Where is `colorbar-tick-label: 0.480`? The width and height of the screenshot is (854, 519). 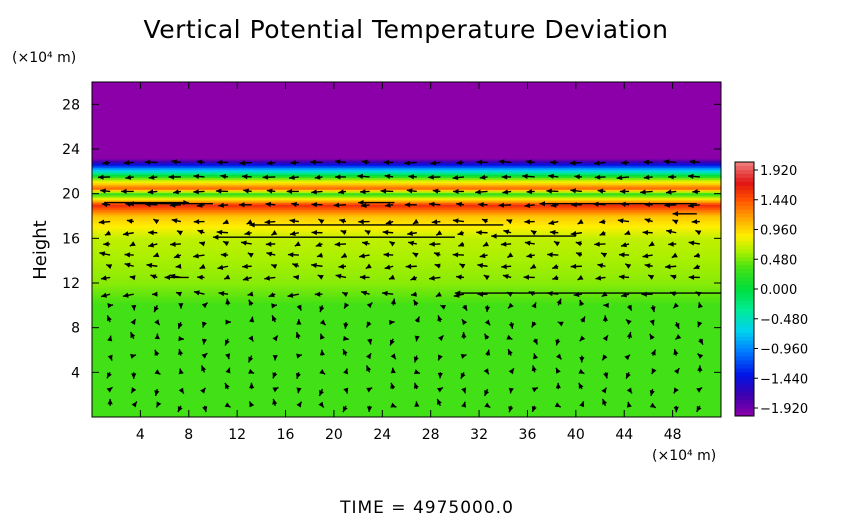 colorbar-tick-label: 0.480 is located at coordinates (778, 260).